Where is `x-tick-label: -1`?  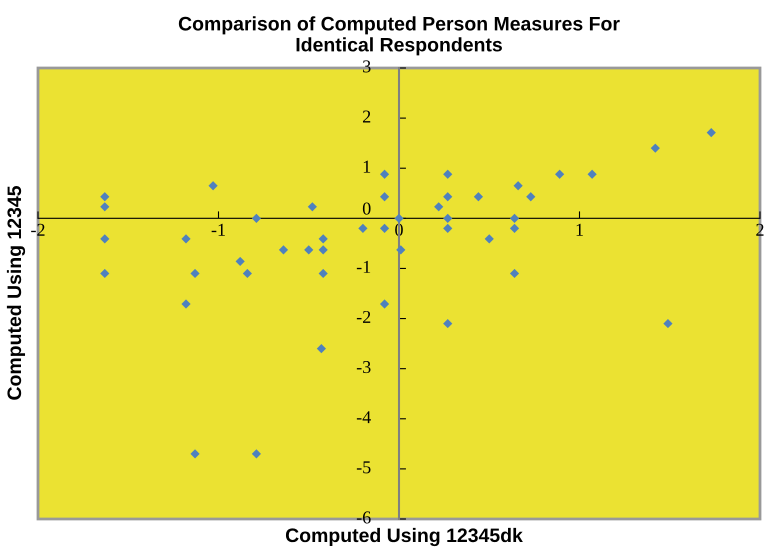 x-tick-label: -1 is located at coordinates (218, 230).